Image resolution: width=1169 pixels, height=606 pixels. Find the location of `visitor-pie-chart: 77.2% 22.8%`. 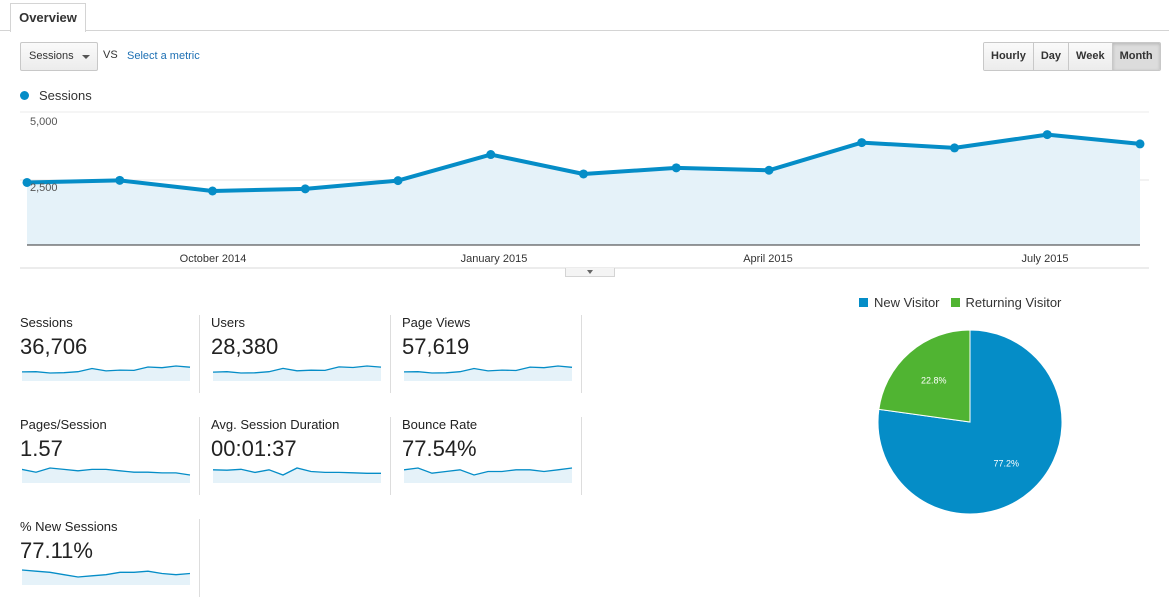

visitor-pie-chart: 77.2% 22.8% is located at coordinates (970, 422).